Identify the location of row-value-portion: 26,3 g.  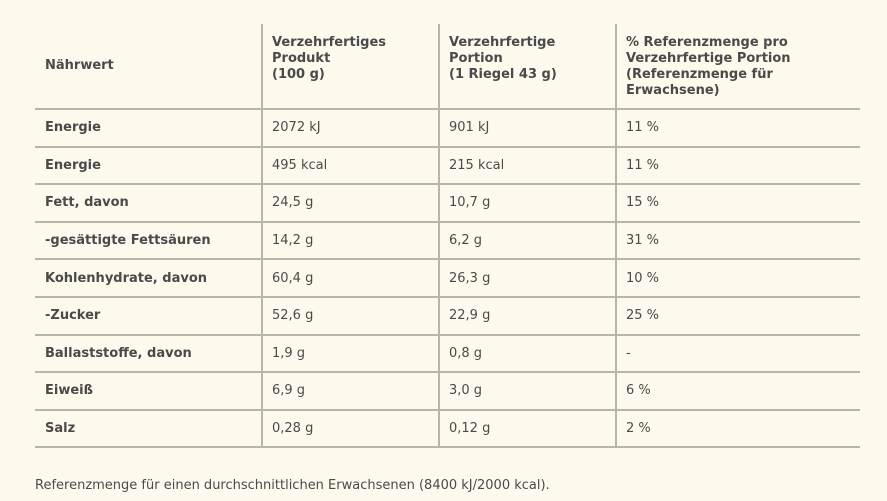
(526, 278).